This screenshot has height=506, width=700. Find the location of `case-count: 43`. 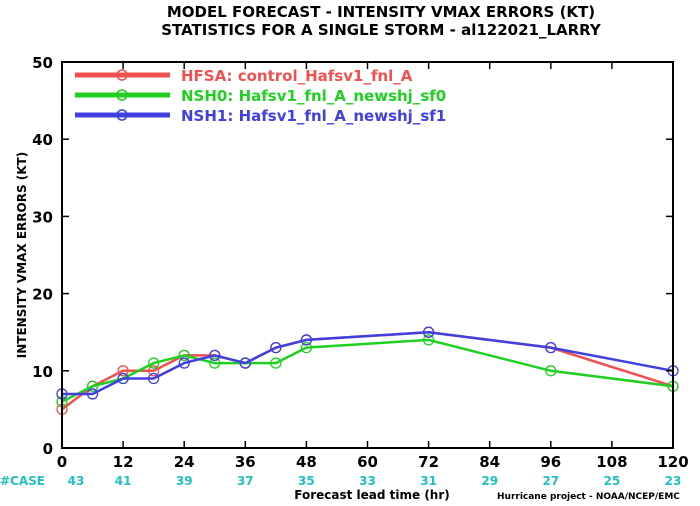

case-count: 43 is located at coordinates (76, 481).